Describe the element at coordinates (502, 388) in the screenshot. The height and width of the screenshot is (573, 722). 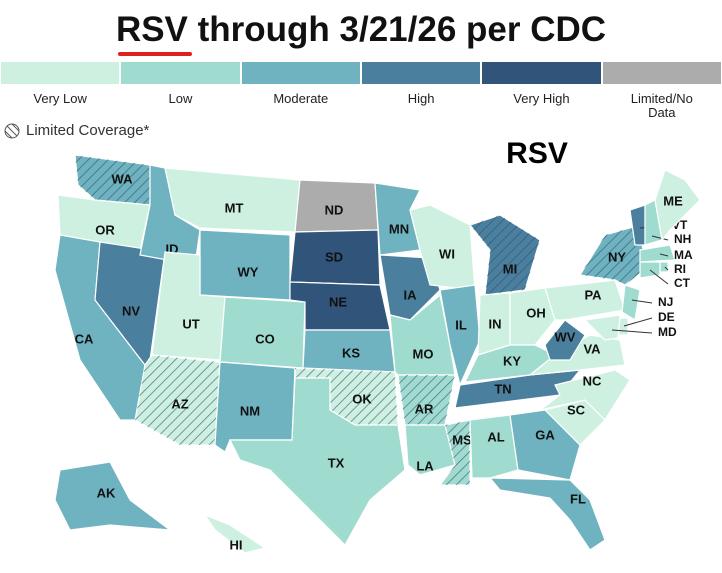
I see `state-label: TN` at that location.